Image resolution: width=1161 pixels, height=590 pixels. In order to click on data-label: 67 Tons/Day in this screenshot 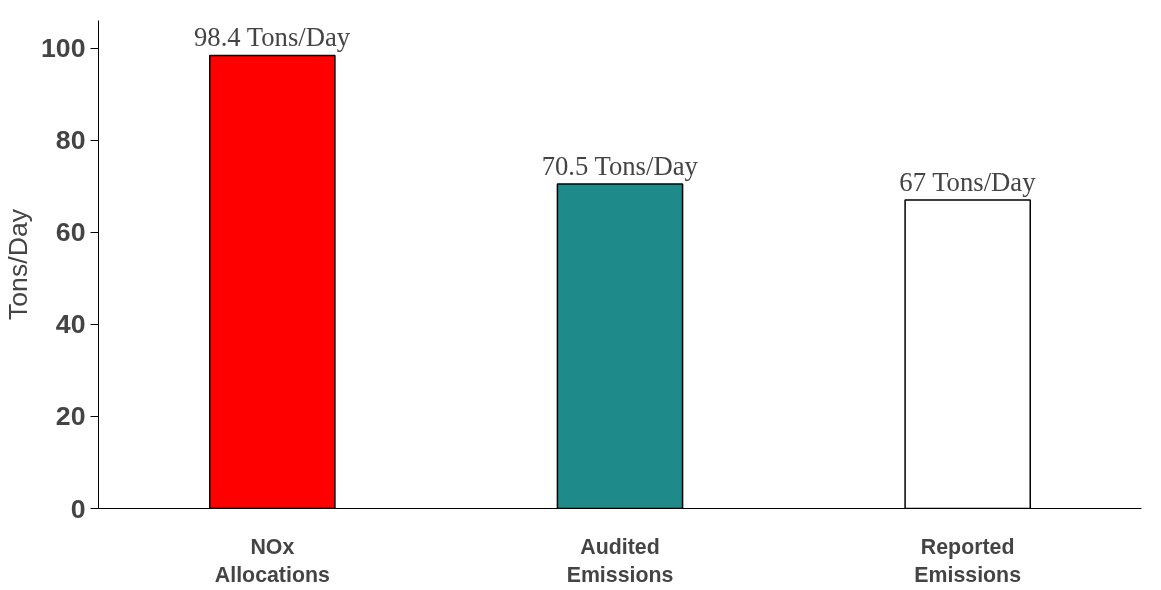, I will do `click(968, 182)`.